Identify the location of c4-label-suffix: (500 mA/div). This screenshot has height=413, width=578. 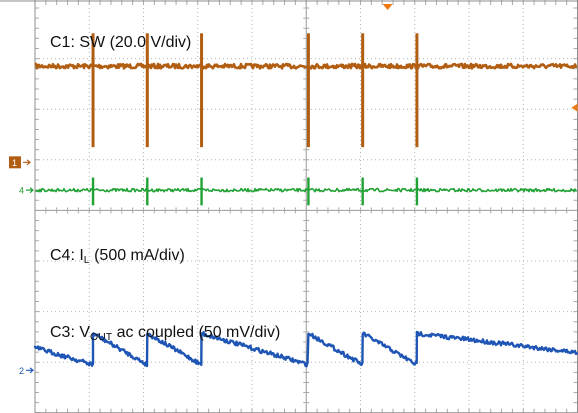
(137, 255).